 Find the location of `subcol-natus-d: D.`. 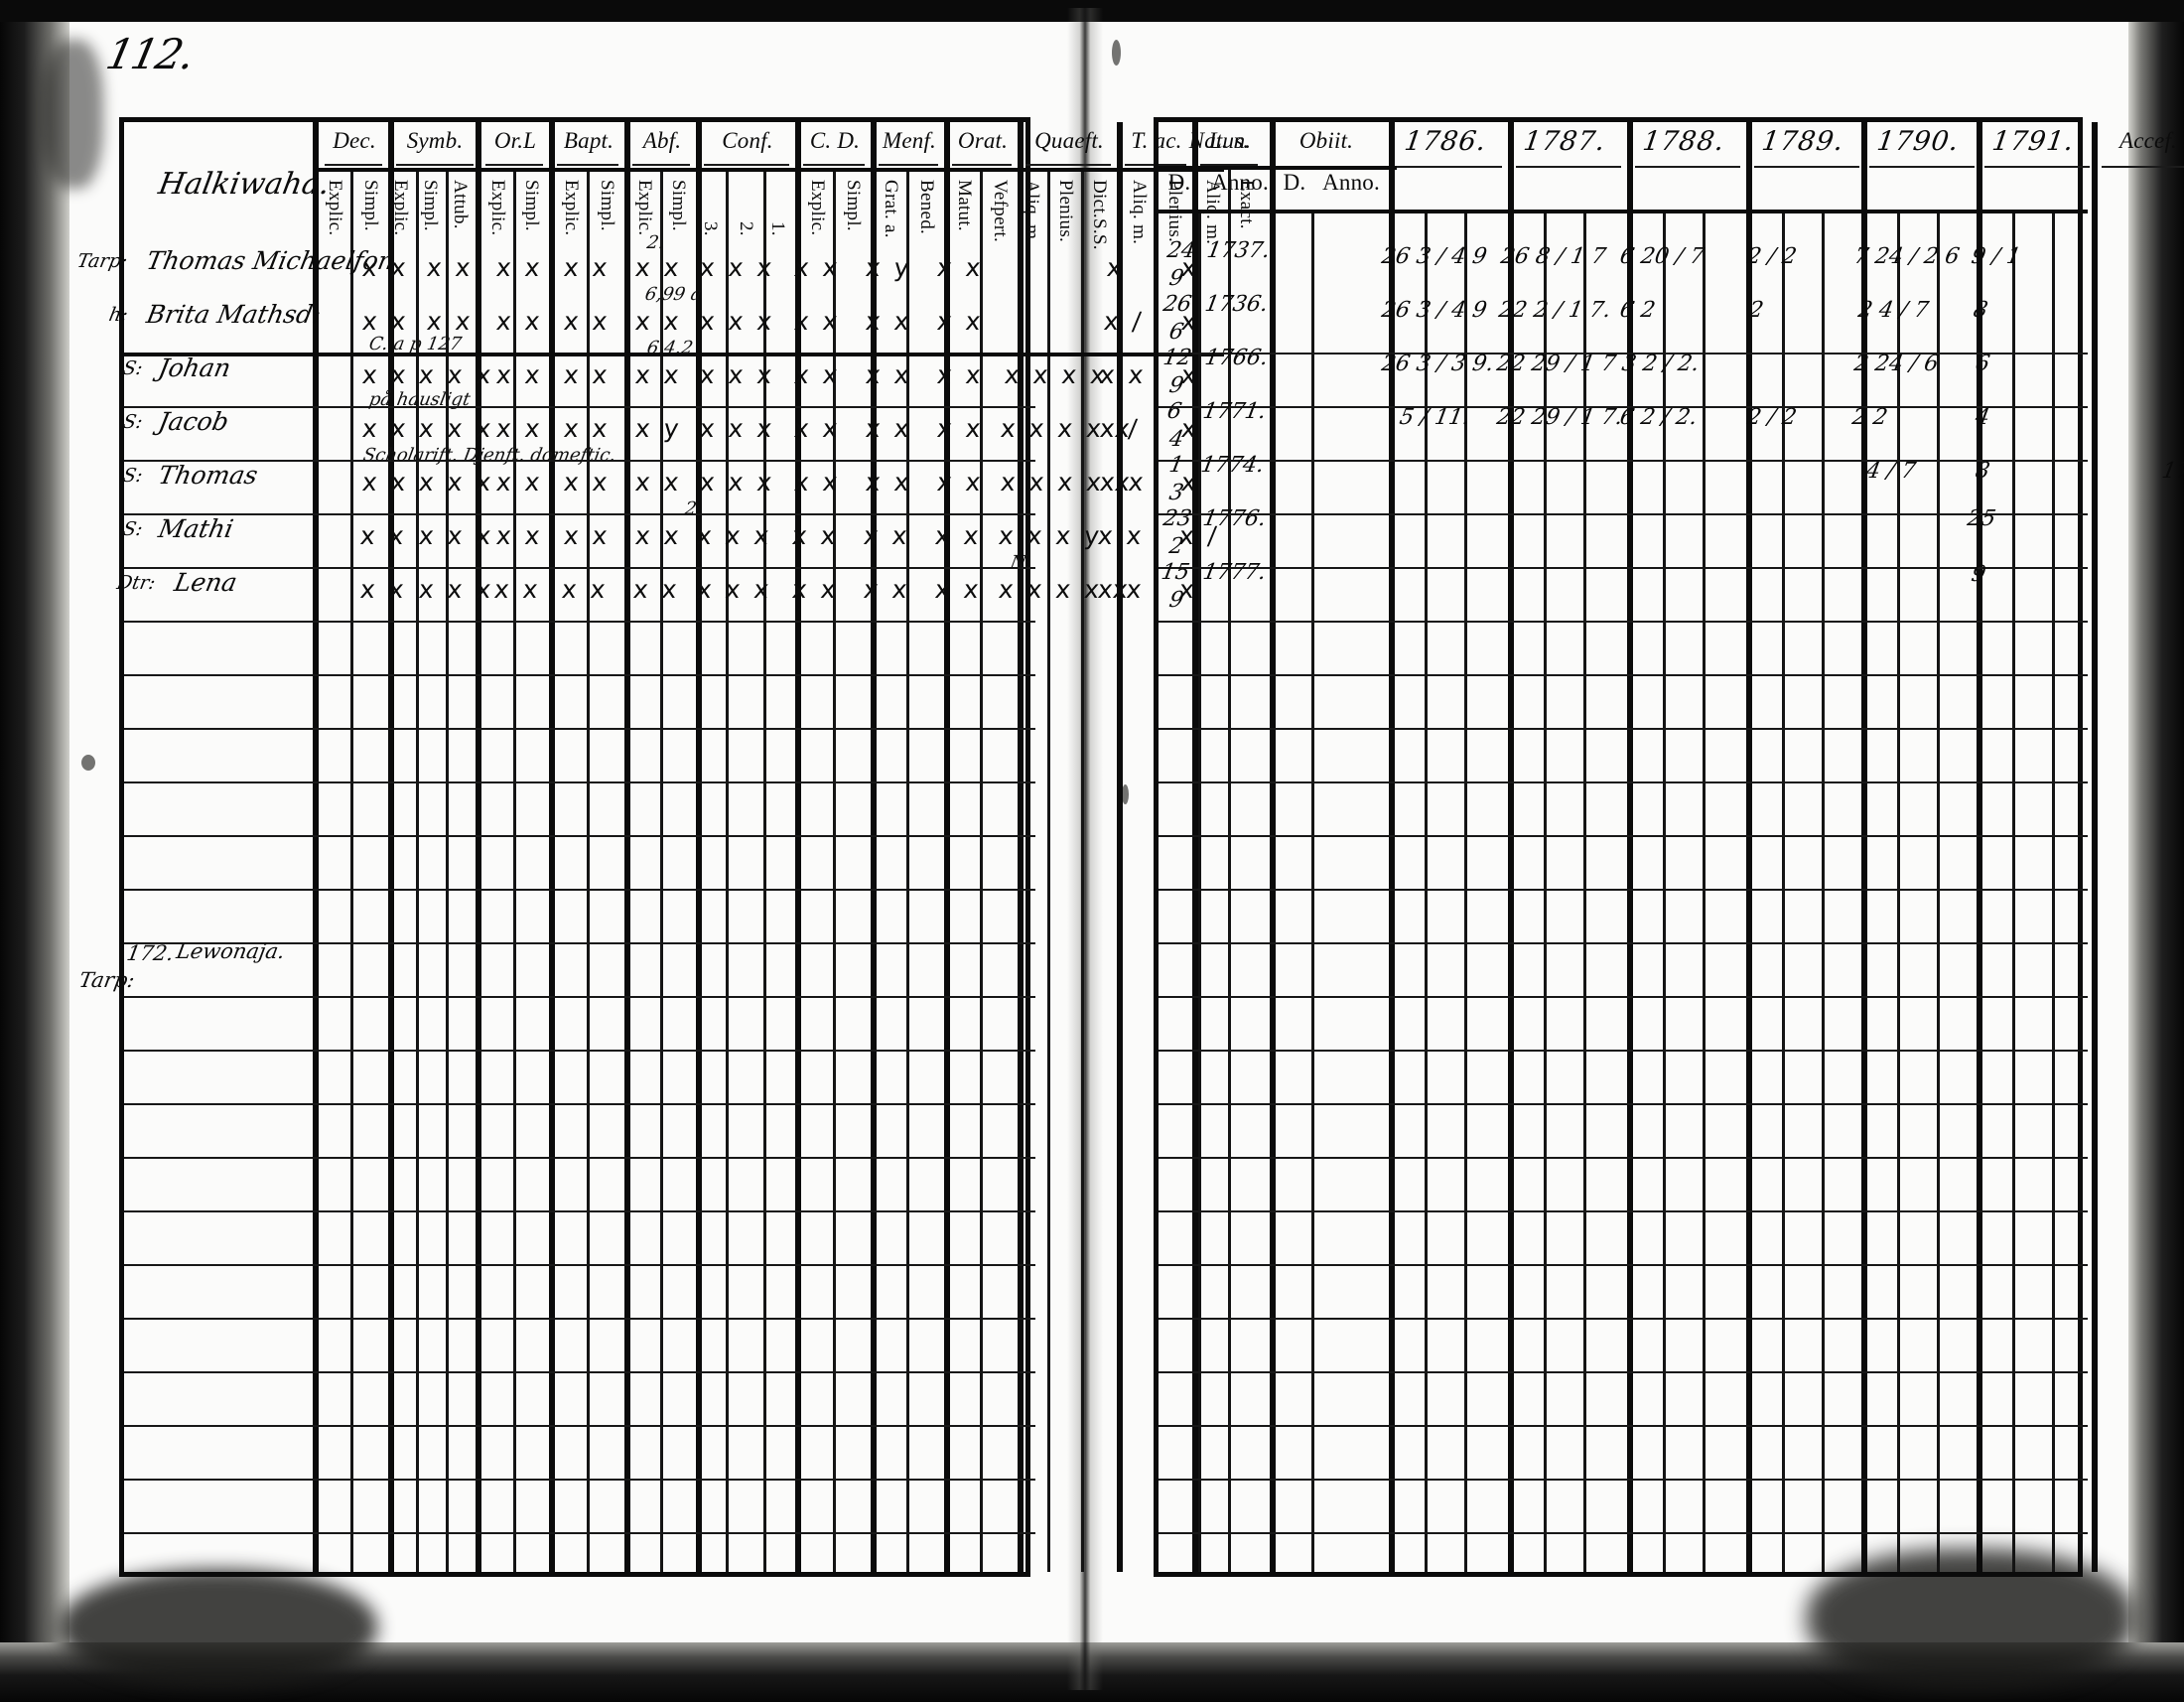

subcol-natus-d: D. is located at coordinates (1179, 182).